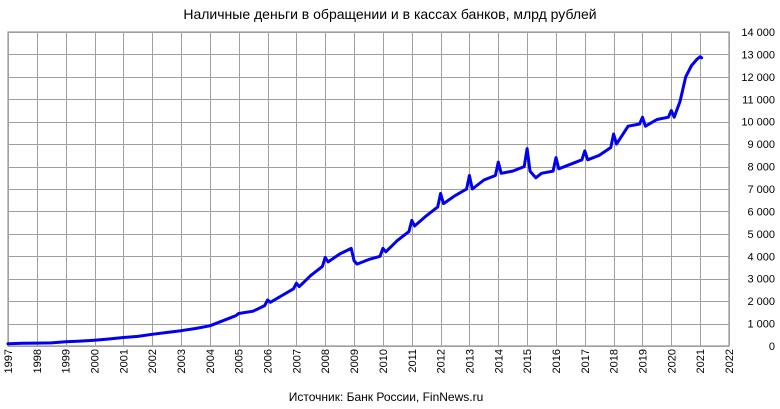 The height and width of the screenshot is (409, 780). What do you see at coordinates (758, 123) in the screenshot?
I see `y-tick-label: 10 000` at bounding box center [758, 123].